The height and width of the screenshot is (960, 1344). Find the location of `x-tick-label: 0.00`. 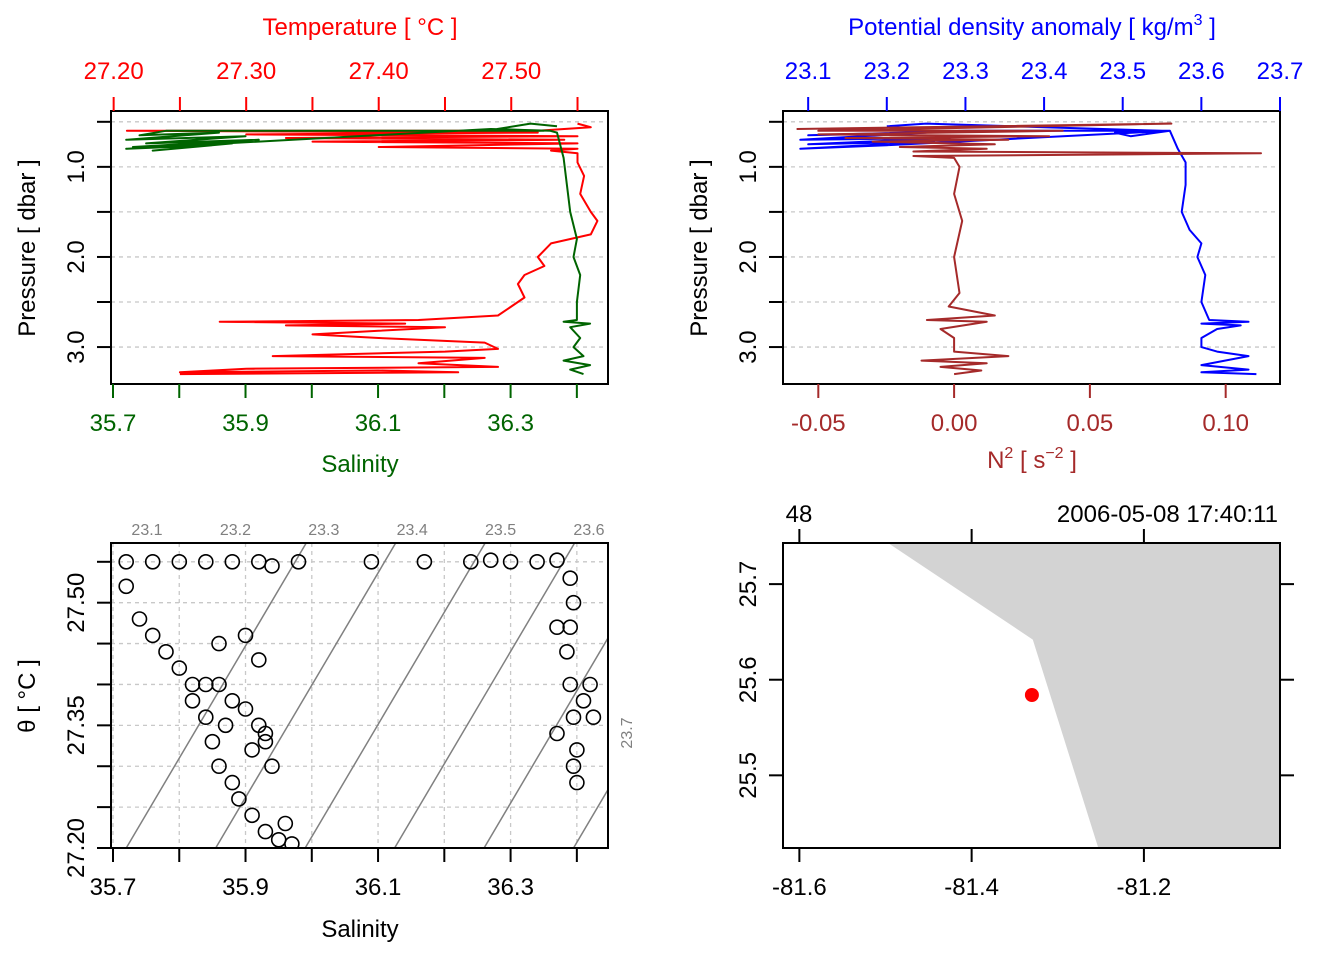

x-tick-label: 0.00 is located at coordinates (954, 423).